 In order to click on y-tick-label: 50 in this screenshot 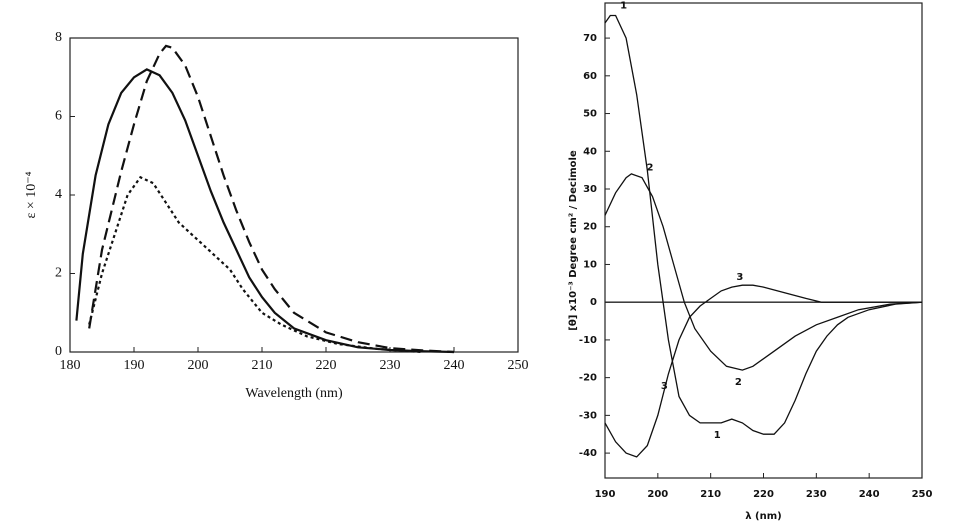, I will do `click(590, 114)`.